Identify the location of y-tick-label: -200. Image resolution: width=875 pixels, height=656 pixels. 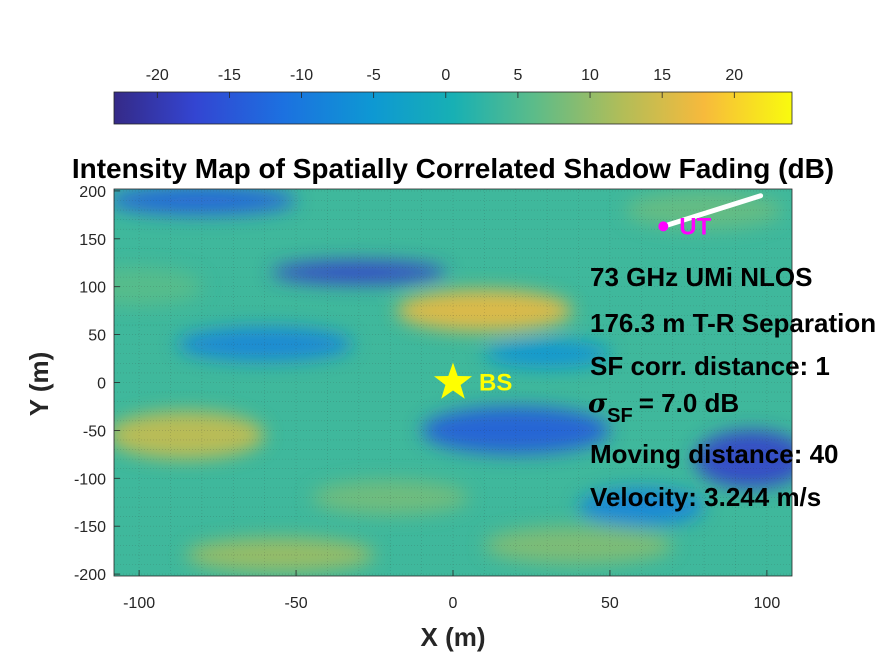
(90, 575).